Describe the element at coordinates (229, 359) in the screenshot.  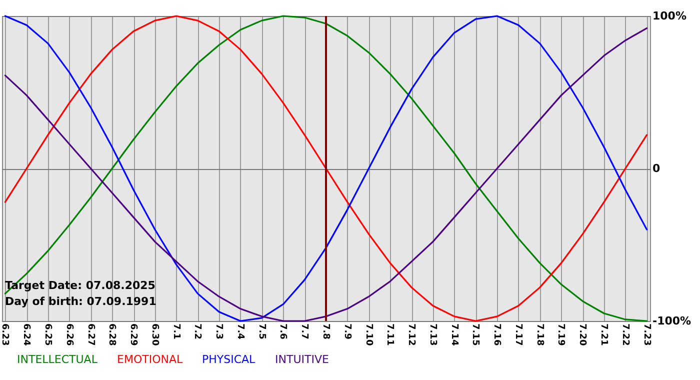
I see `text: PHYSICAL` at that location.